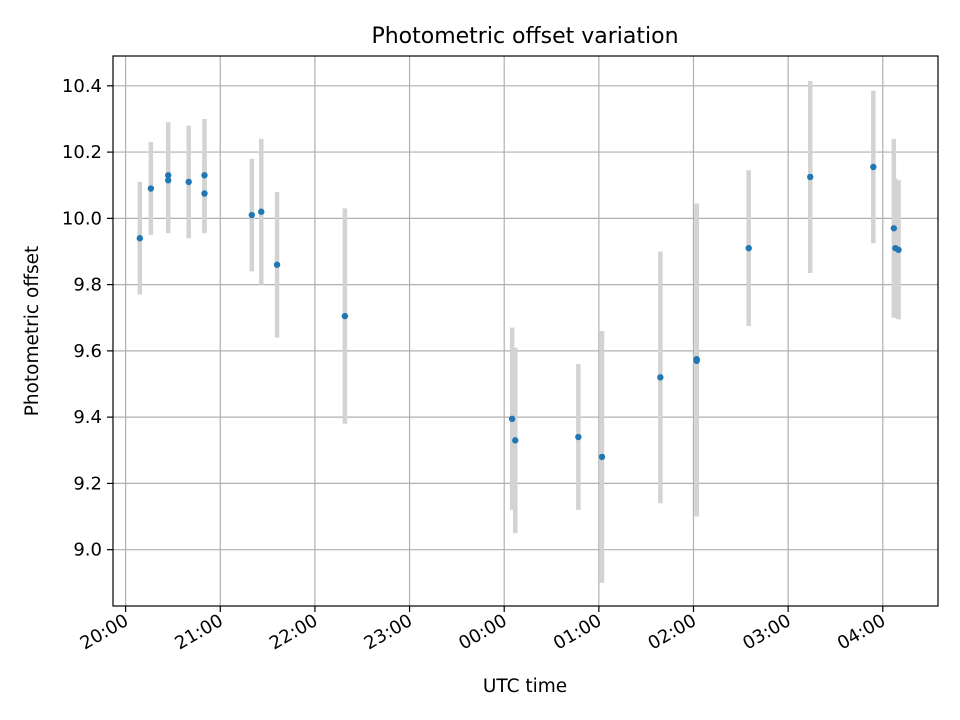  Describe the element at coordinates (524, 36) in the screenshot. I see `chart-title: Photometric offset variation` at that location.